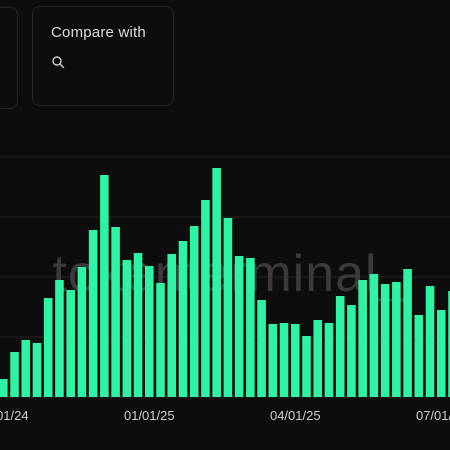 This screenshot has height=450, width=450. What do you see at coordinates (14, 415) in the screenshot?
I see `x-tick-label: 10/01/24` at bounding box center [14, 415].